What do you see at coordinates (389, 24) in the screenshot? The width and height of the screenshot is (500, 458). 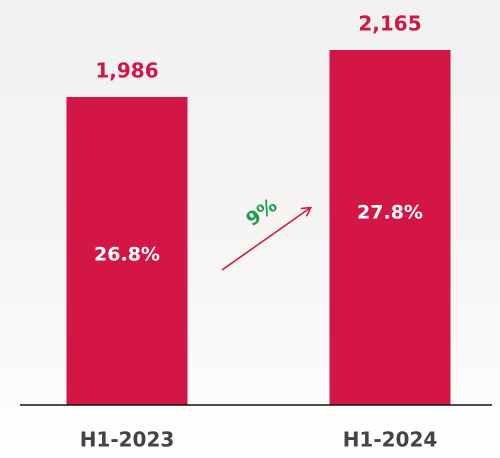 I see `value-label: 2,165` at bounding box center [389, 24].